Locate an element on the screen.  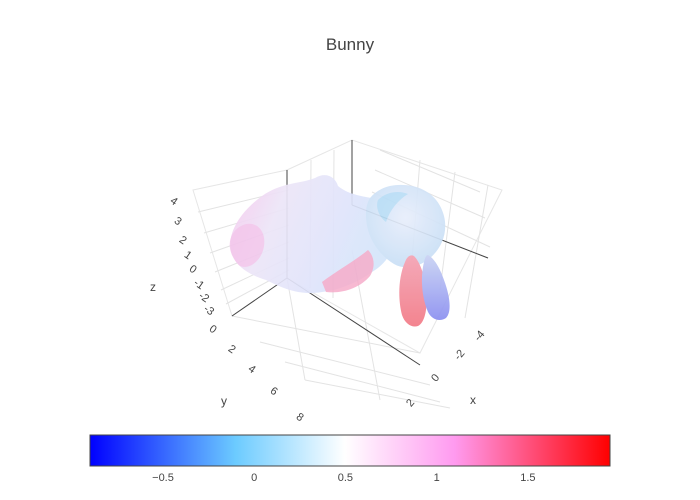
y-tick: 2 is located at coordinates (232, 349).